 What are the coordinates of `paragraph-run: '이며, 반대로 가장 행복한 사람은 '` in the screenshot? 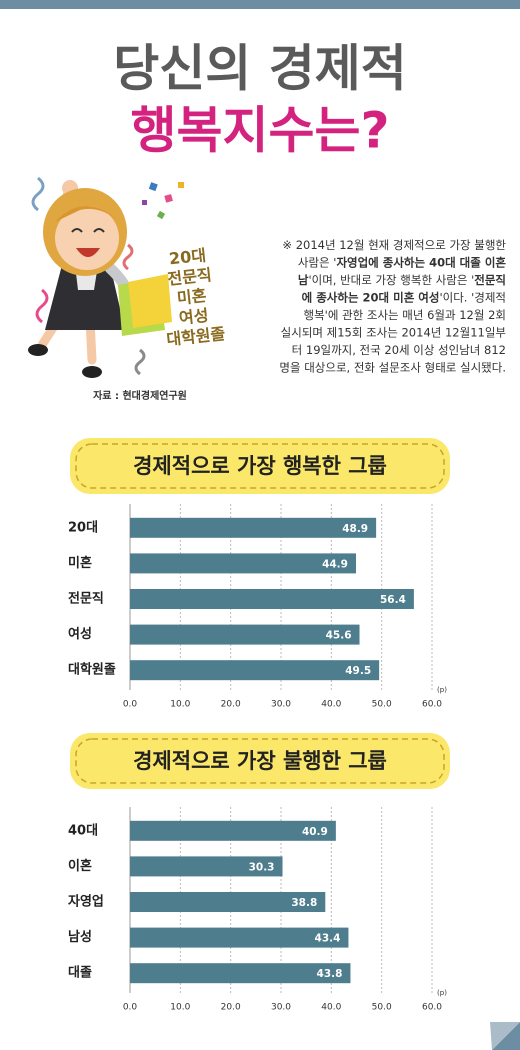 It's located at (391, 280).